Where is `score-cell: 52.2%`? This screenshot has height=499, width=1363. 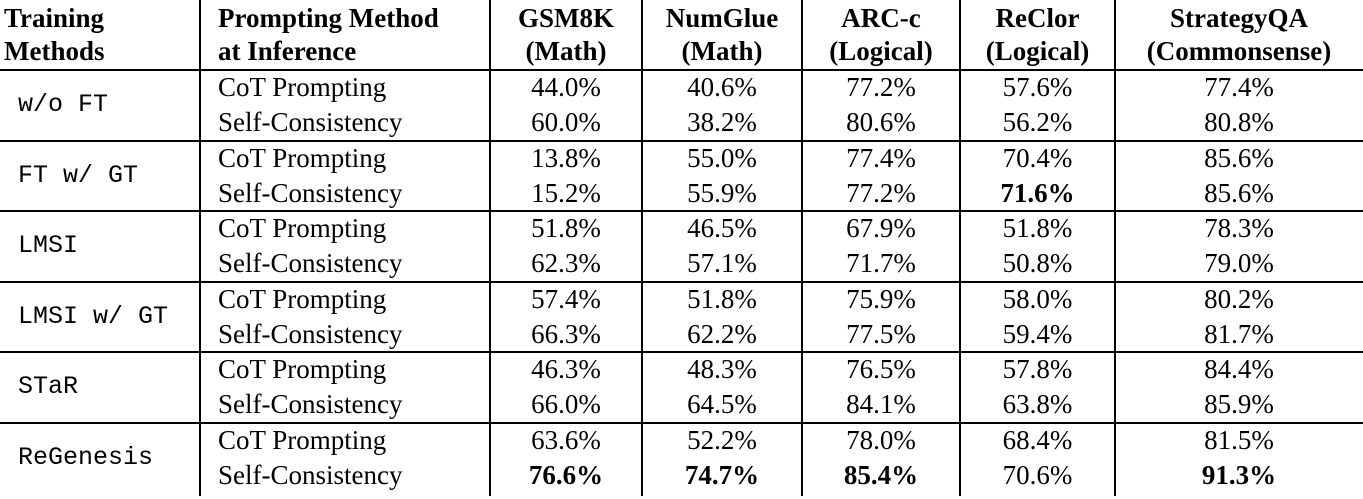 score-cell: 52.2% is located at coordinates (722, 439).